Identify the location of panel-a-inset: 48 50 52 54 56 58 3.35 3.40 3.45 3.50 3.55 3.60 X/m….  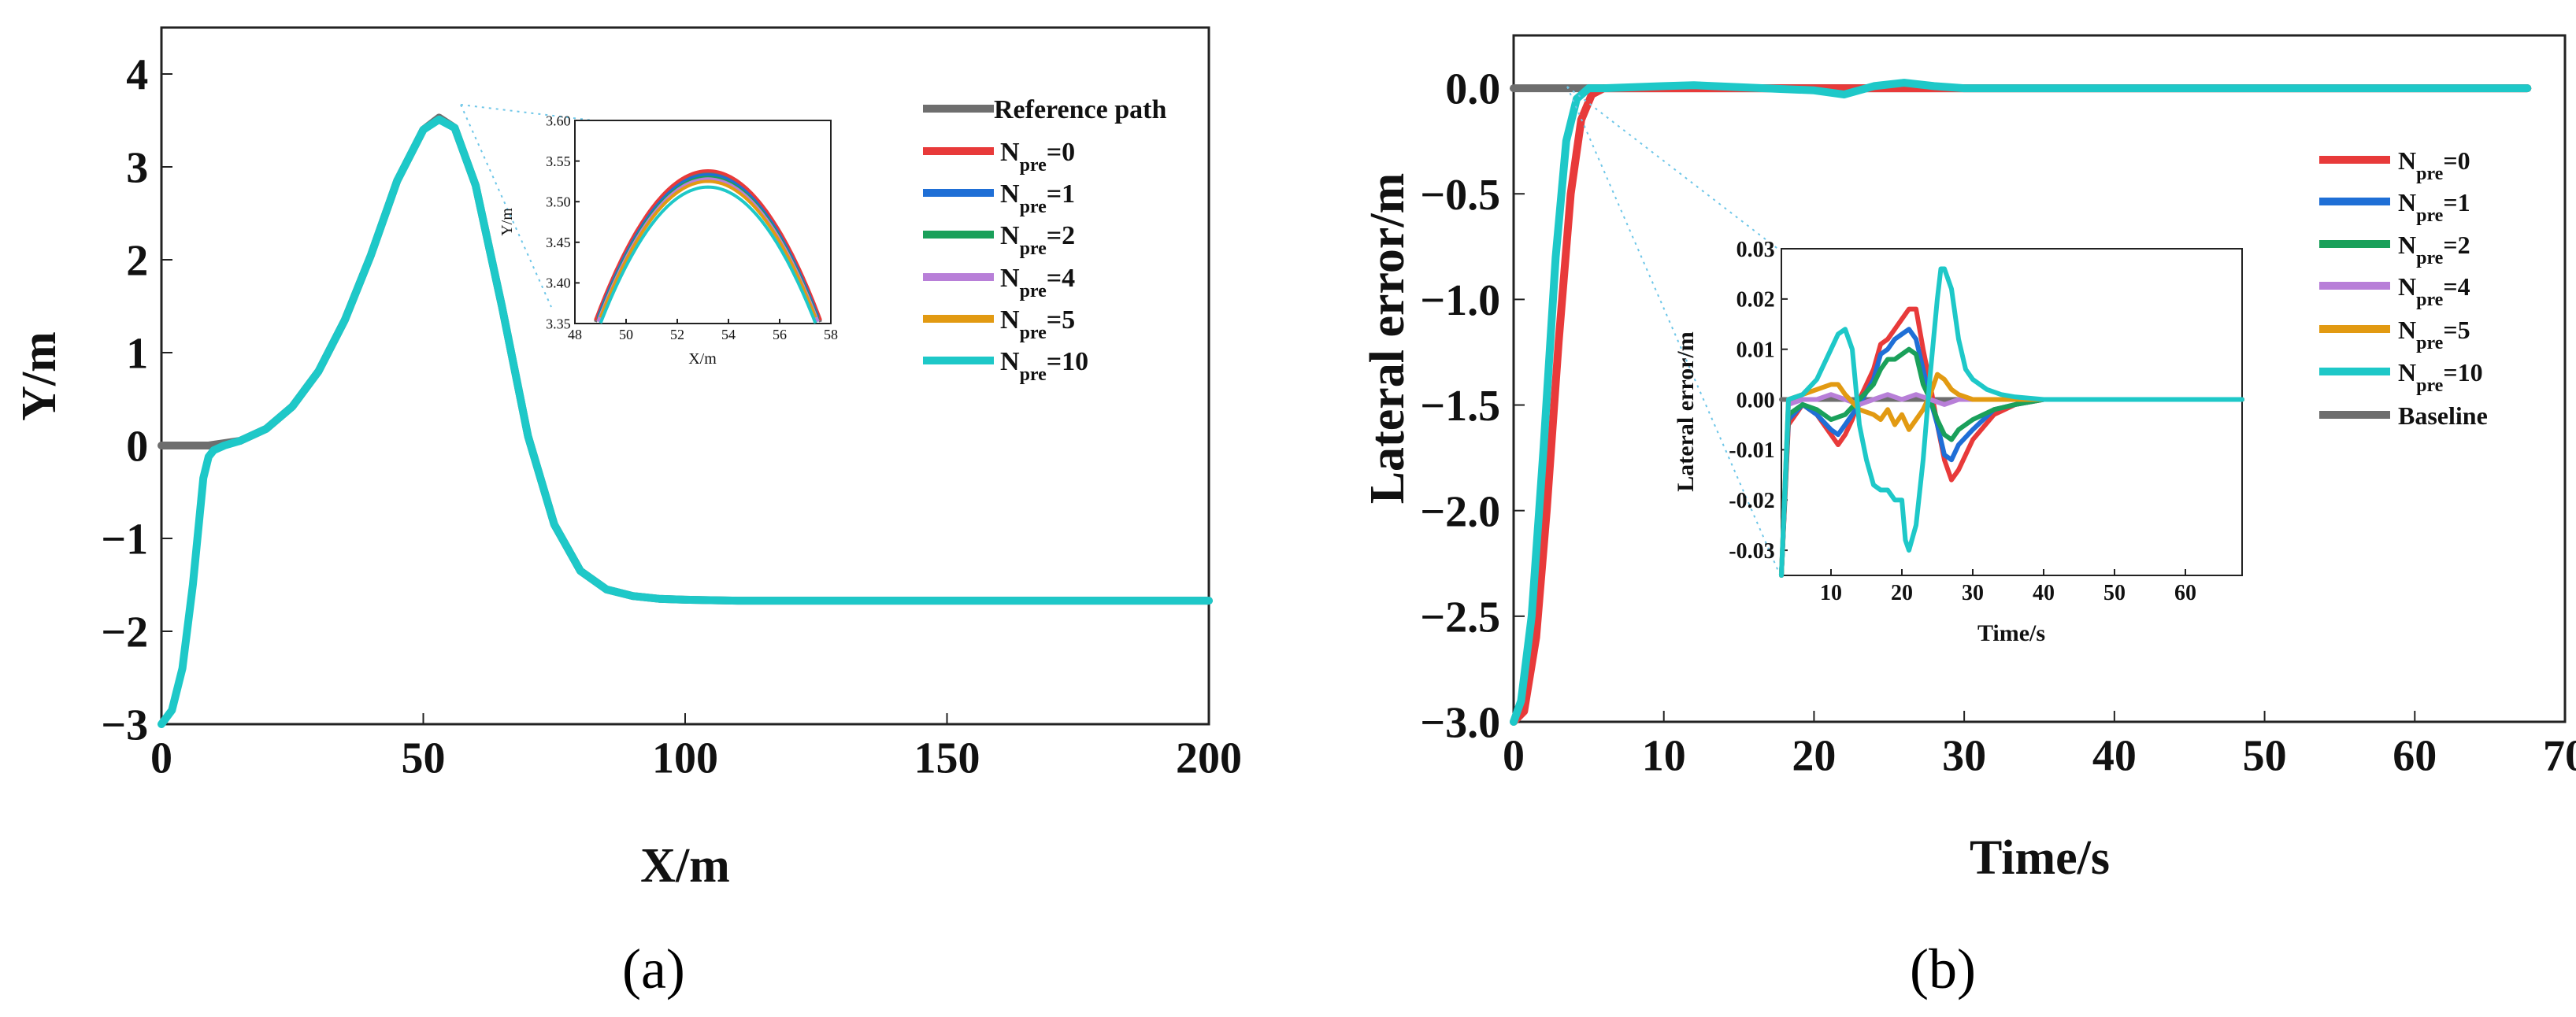
(668, 240).